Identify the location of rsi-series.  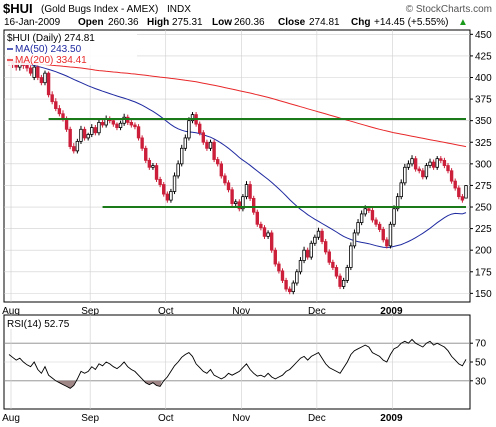
(237, 363).